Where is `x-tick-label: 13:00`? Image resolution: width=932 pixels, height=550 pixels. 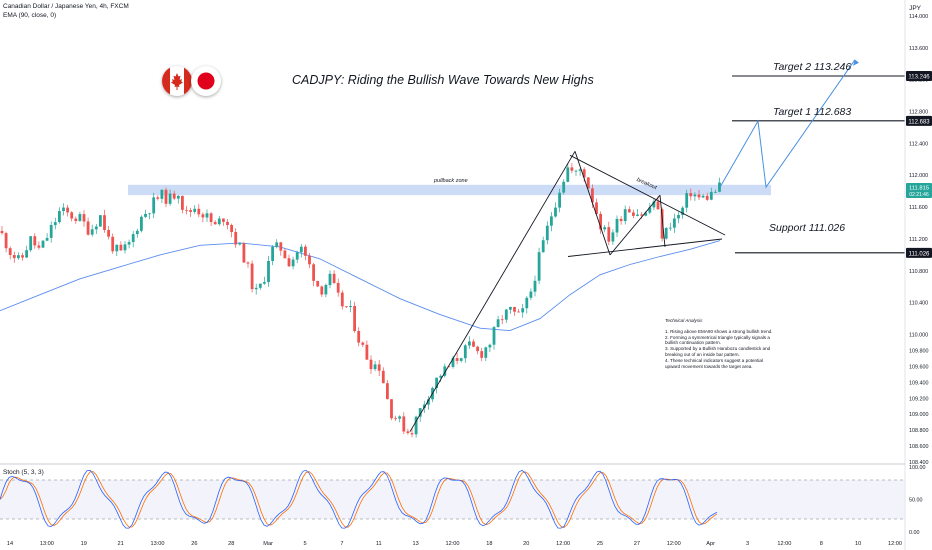 x-tick-label: 13:00 is located at coordinates (158, 544).